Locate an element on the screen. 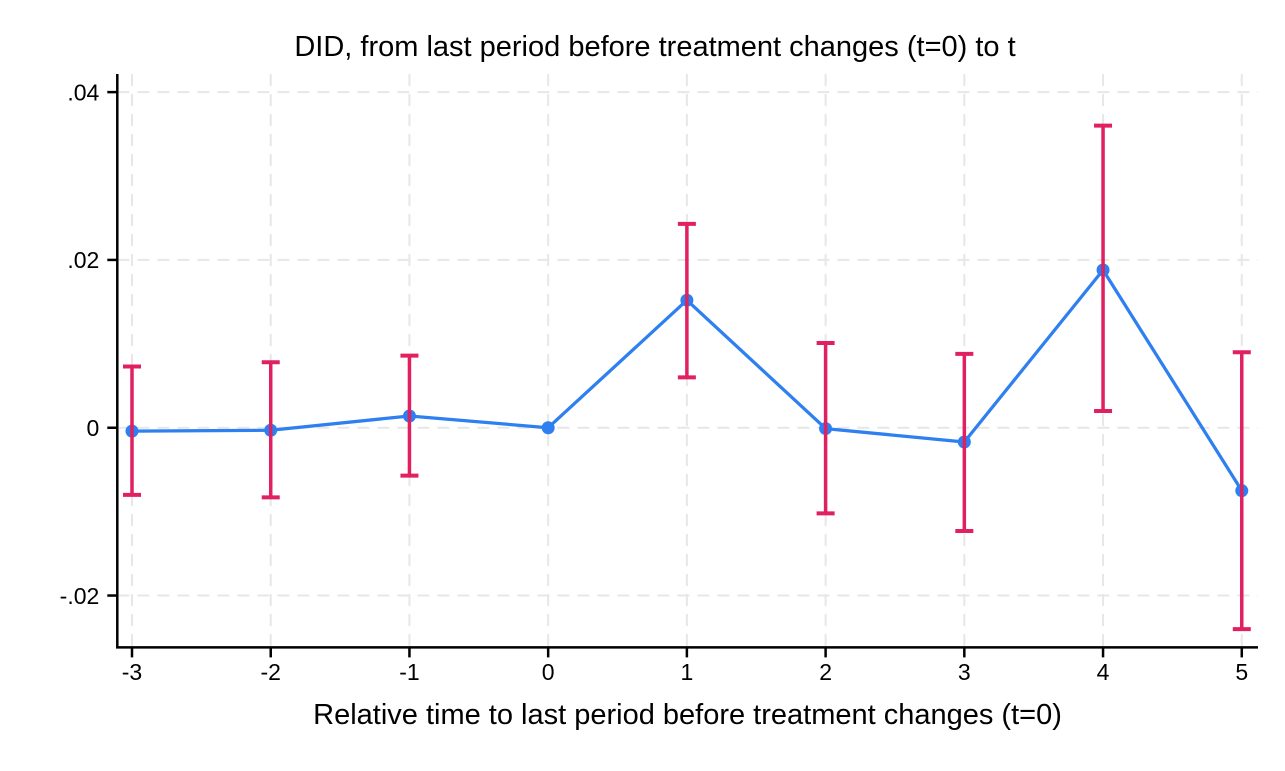 This screenshot has width=1285, height=771. x-tick-label: -3 is located at coordinates (132, 672).